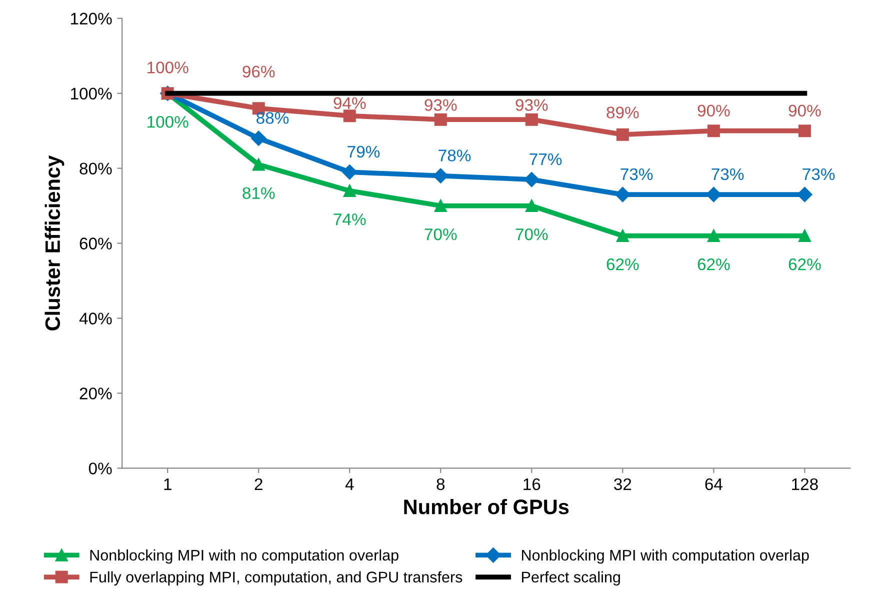 Image resolution: width=872 pixels, height=612 pixels. I want to click on legend-label: Nonblocking MPI with no computation overlap, so click(244, 556).